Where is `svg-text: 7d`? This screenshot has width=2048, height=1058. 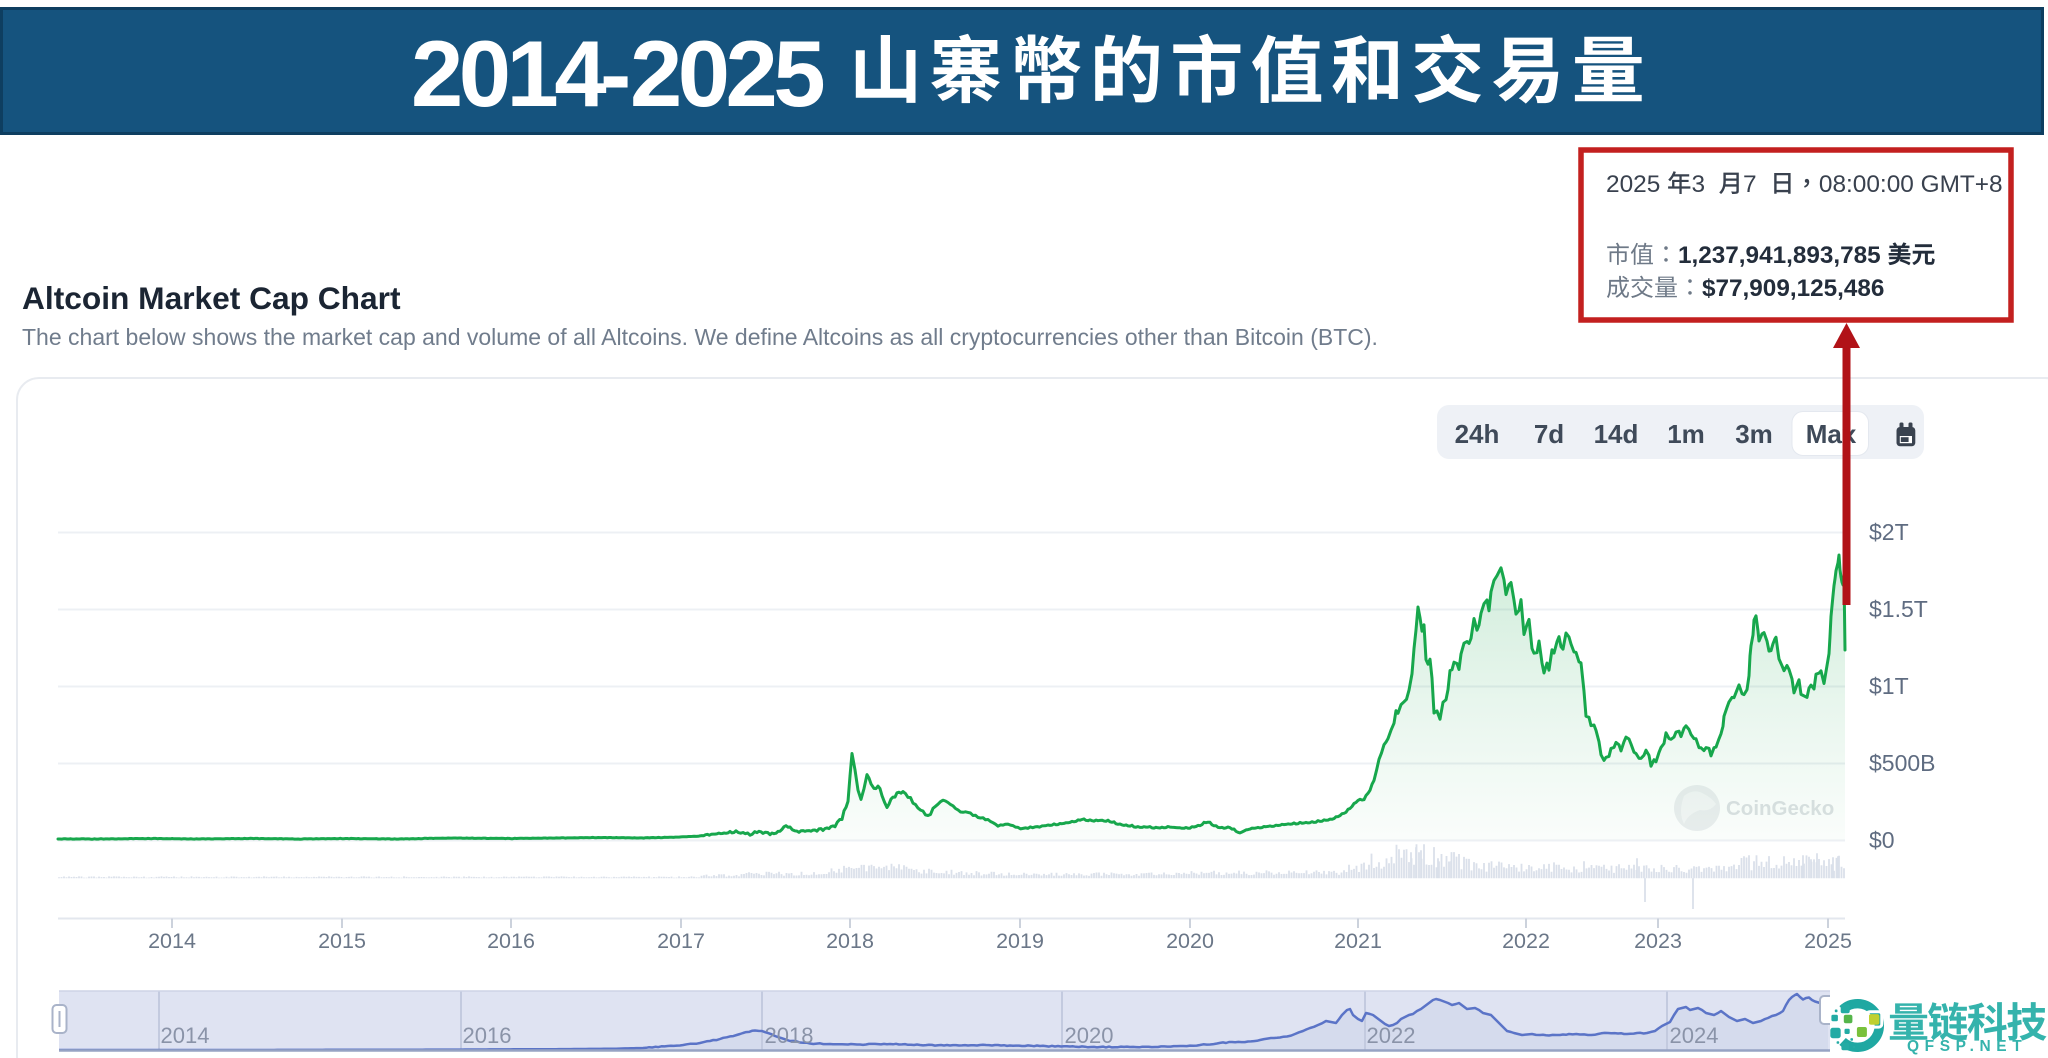
svg-text: 7d is located at coordinates (1549, 434).